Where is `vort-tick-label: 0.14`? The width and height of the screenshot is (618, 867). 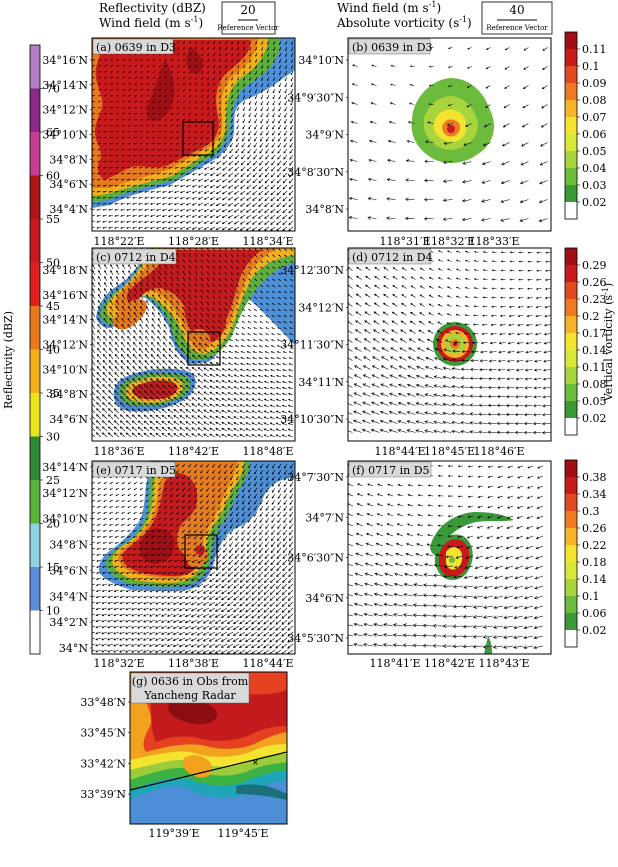
vort-tick-label: 0.14 is located at coordinates (594, 350).